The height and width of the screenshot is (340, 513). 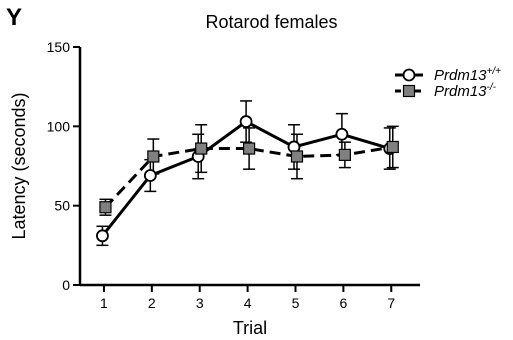 I want to click on legend: Prdm13+/+Prdm13-/-, so click(x=448, y=83).